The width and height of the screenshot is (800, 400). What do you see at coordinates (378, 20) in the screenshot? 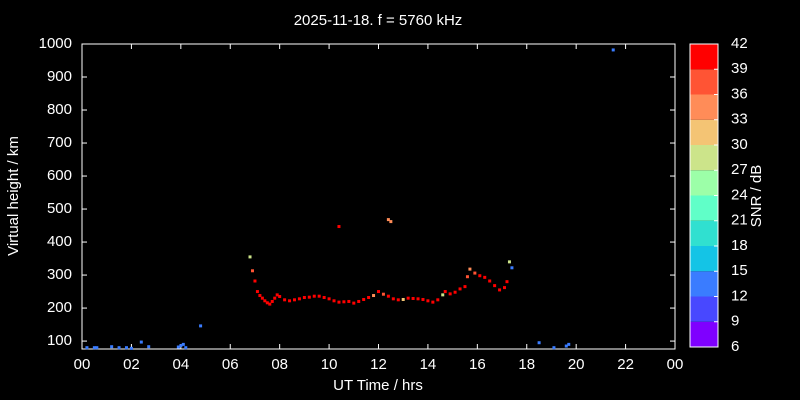
I see `chart-title: 2025-11-18. f = 5760 kHz` at bounding box center [378, 20].